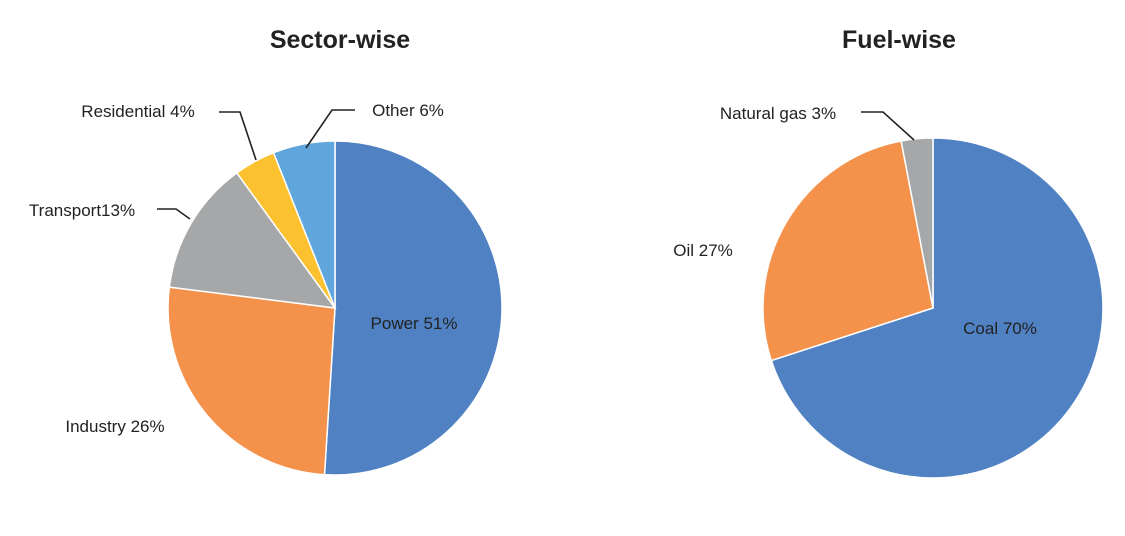 The height and width of the screenshot is (536, 1125). What do you see at coordinates (114, 426) in the screenshot?
I see `slice-label-industry: Industry 26%` at bounding box center [114, 426].